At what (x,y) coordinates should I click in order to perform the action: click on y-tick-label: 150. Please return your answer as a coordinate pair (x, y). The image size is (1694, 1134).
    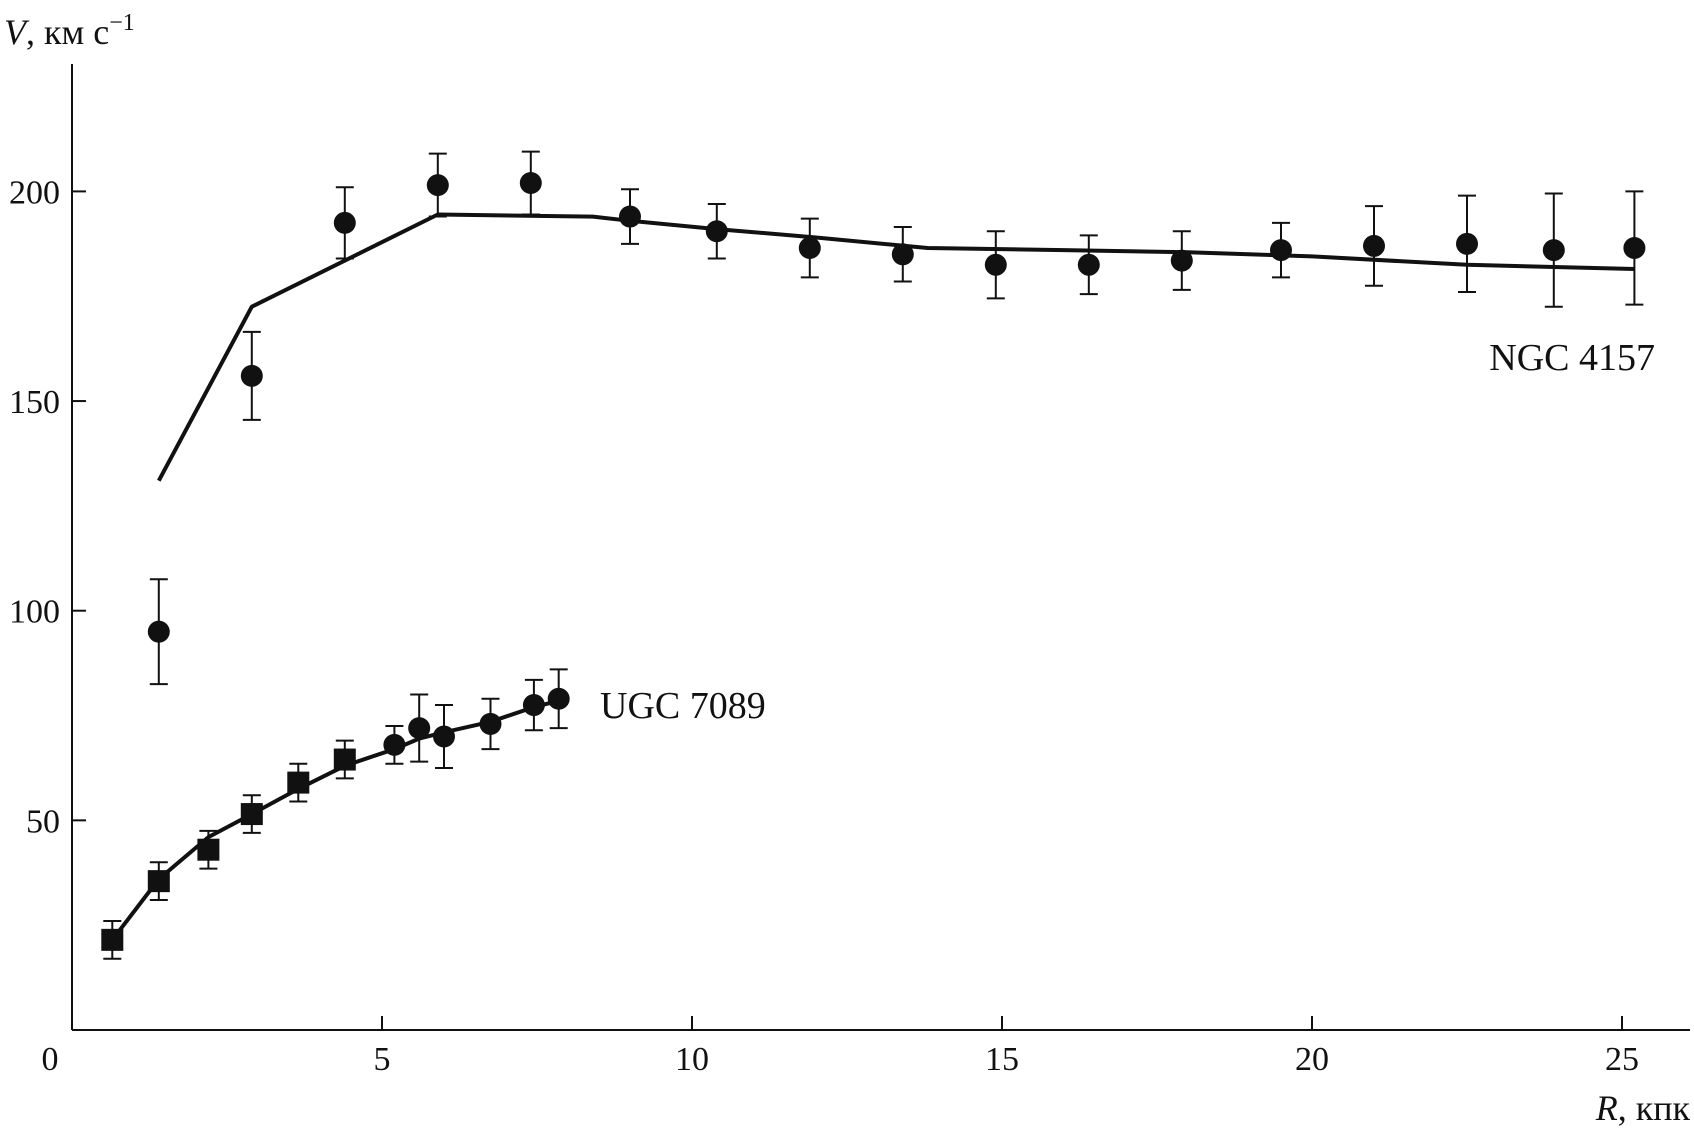
    Looking at the image, I should click on (34, 402).